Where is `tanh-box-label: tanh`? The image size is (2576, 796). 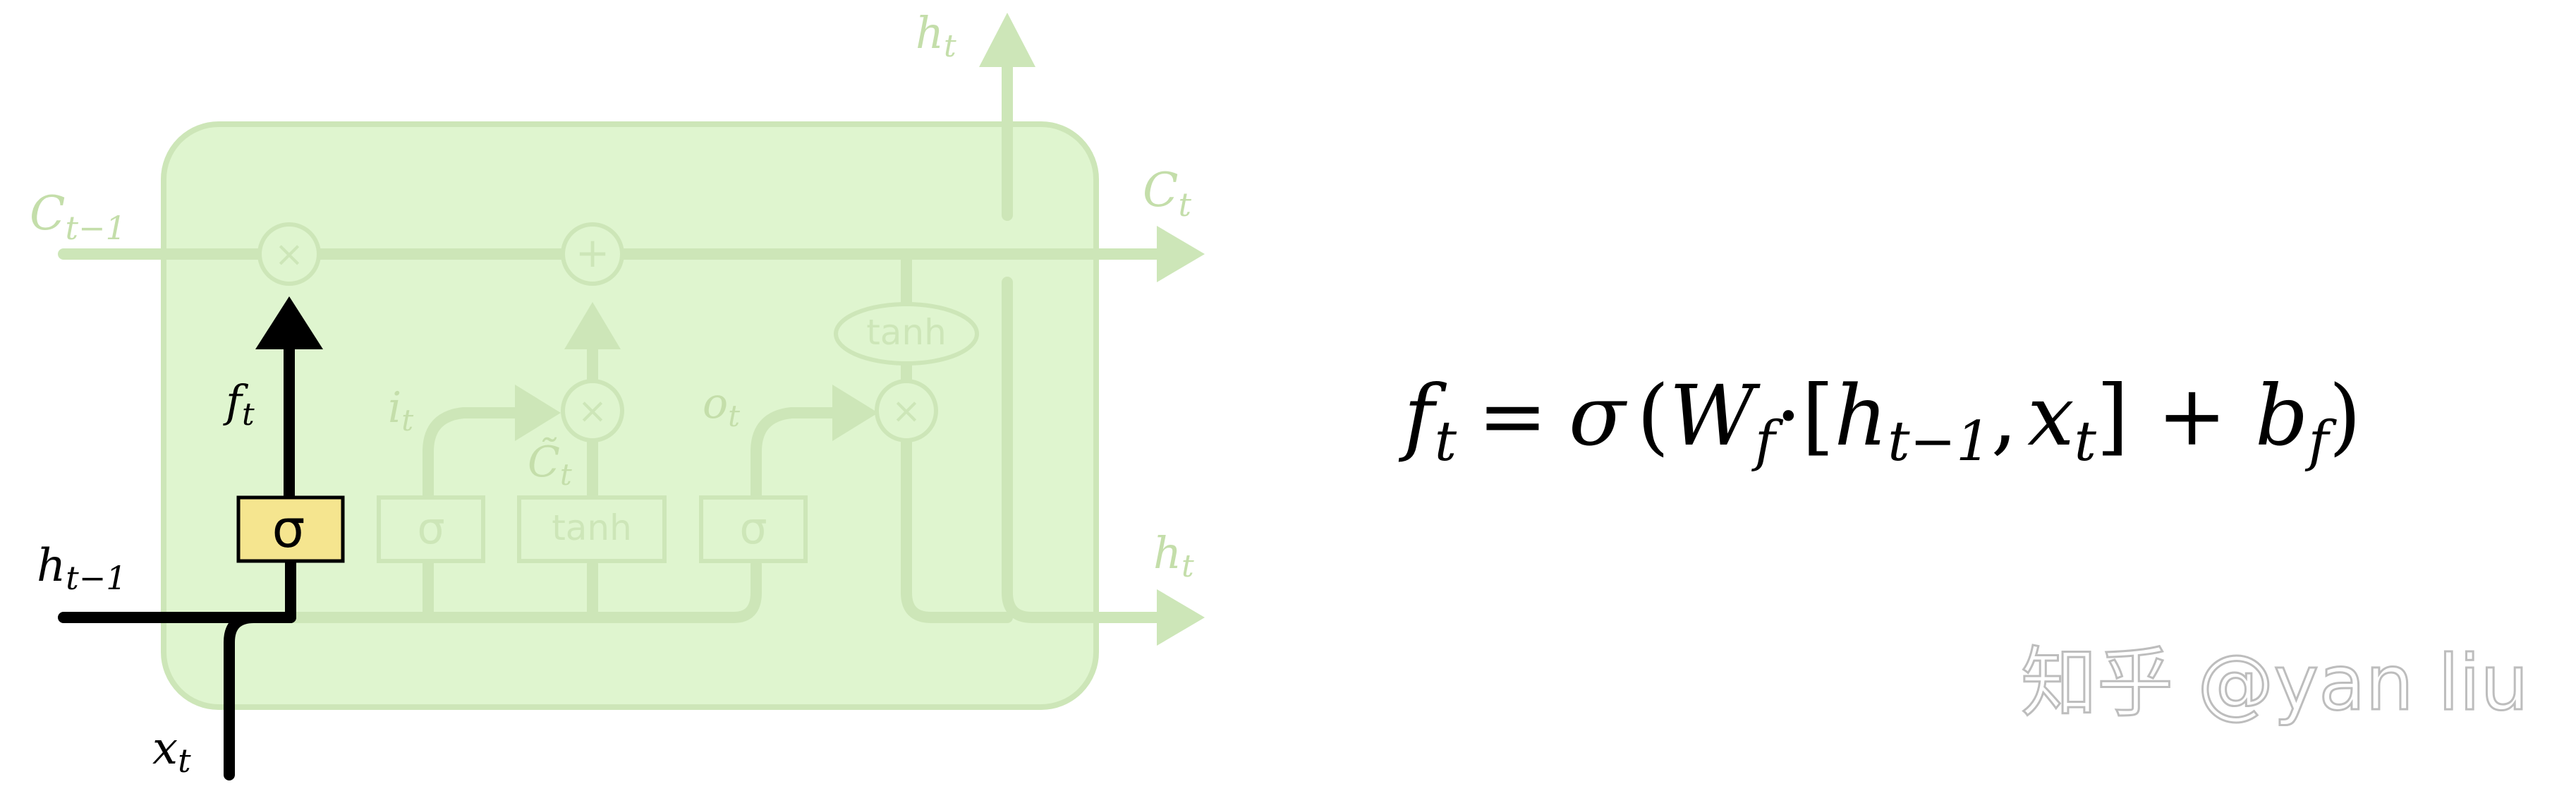
tanh-box-label: tanh is located at coordinates (592, 527).